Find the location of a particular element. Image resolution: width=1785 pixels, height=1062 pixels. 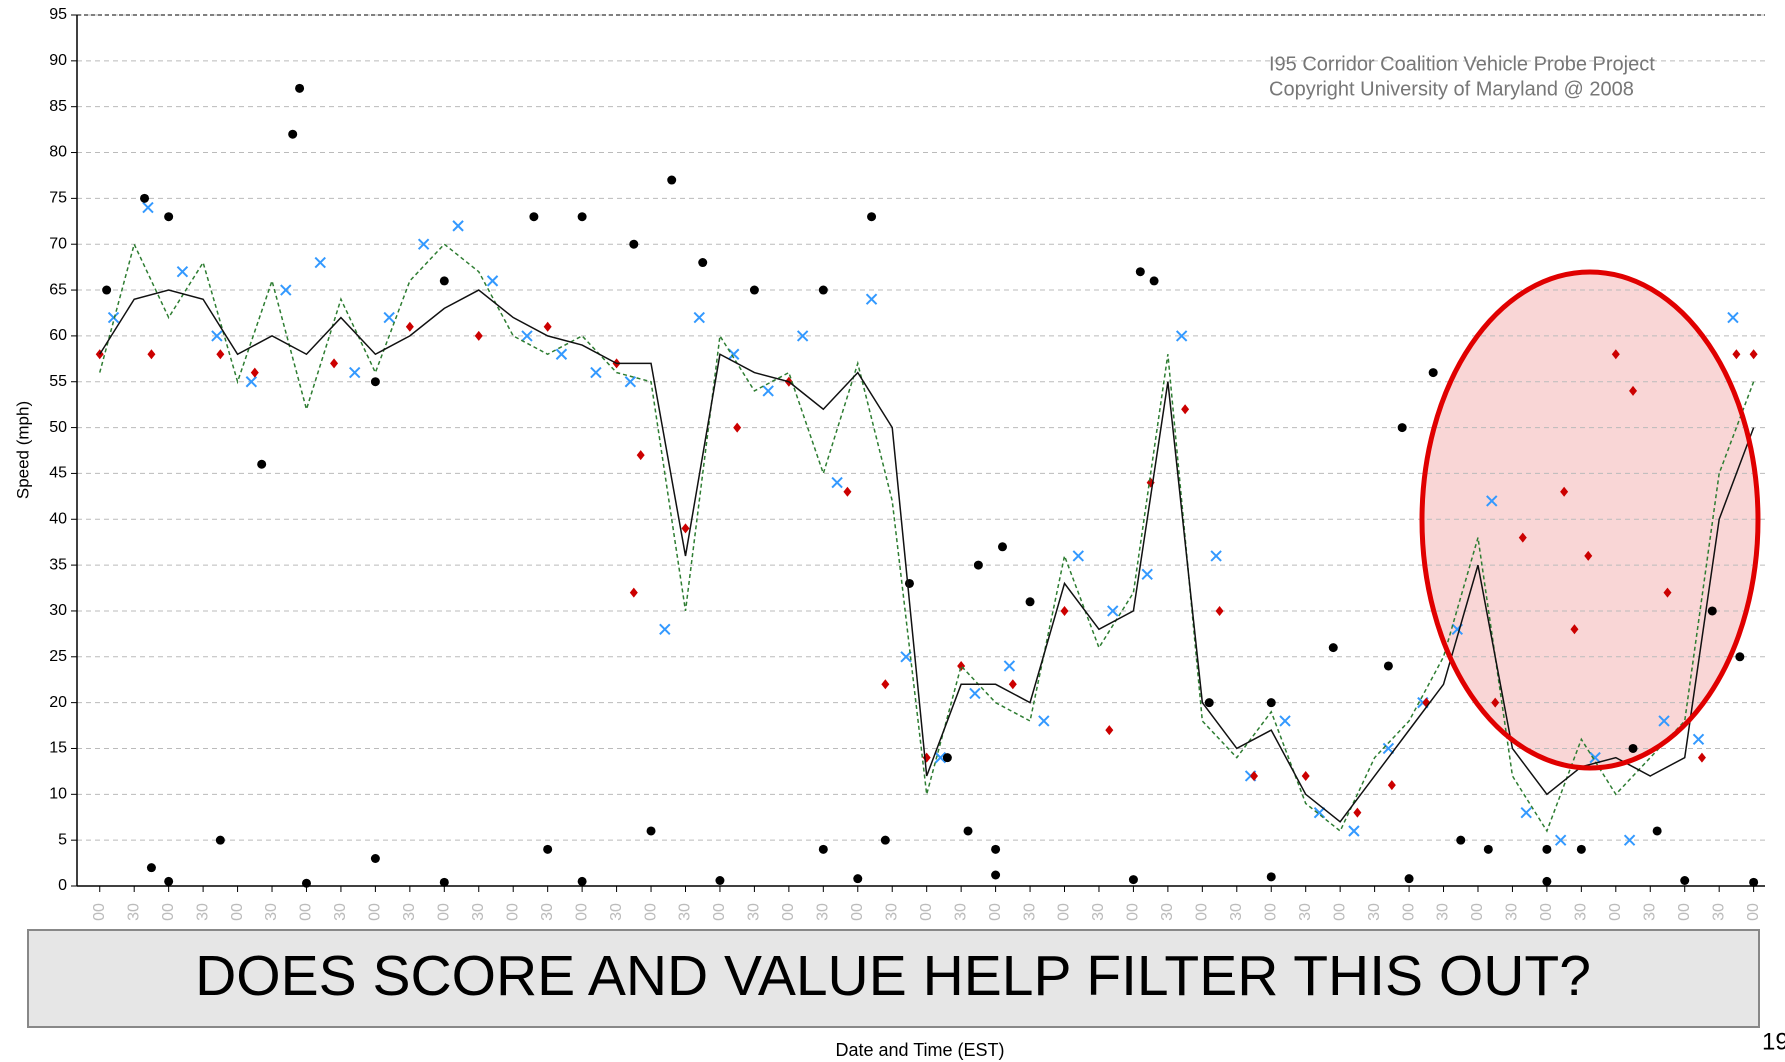

highlight-ellipse is located at coordinates (1590, 520).